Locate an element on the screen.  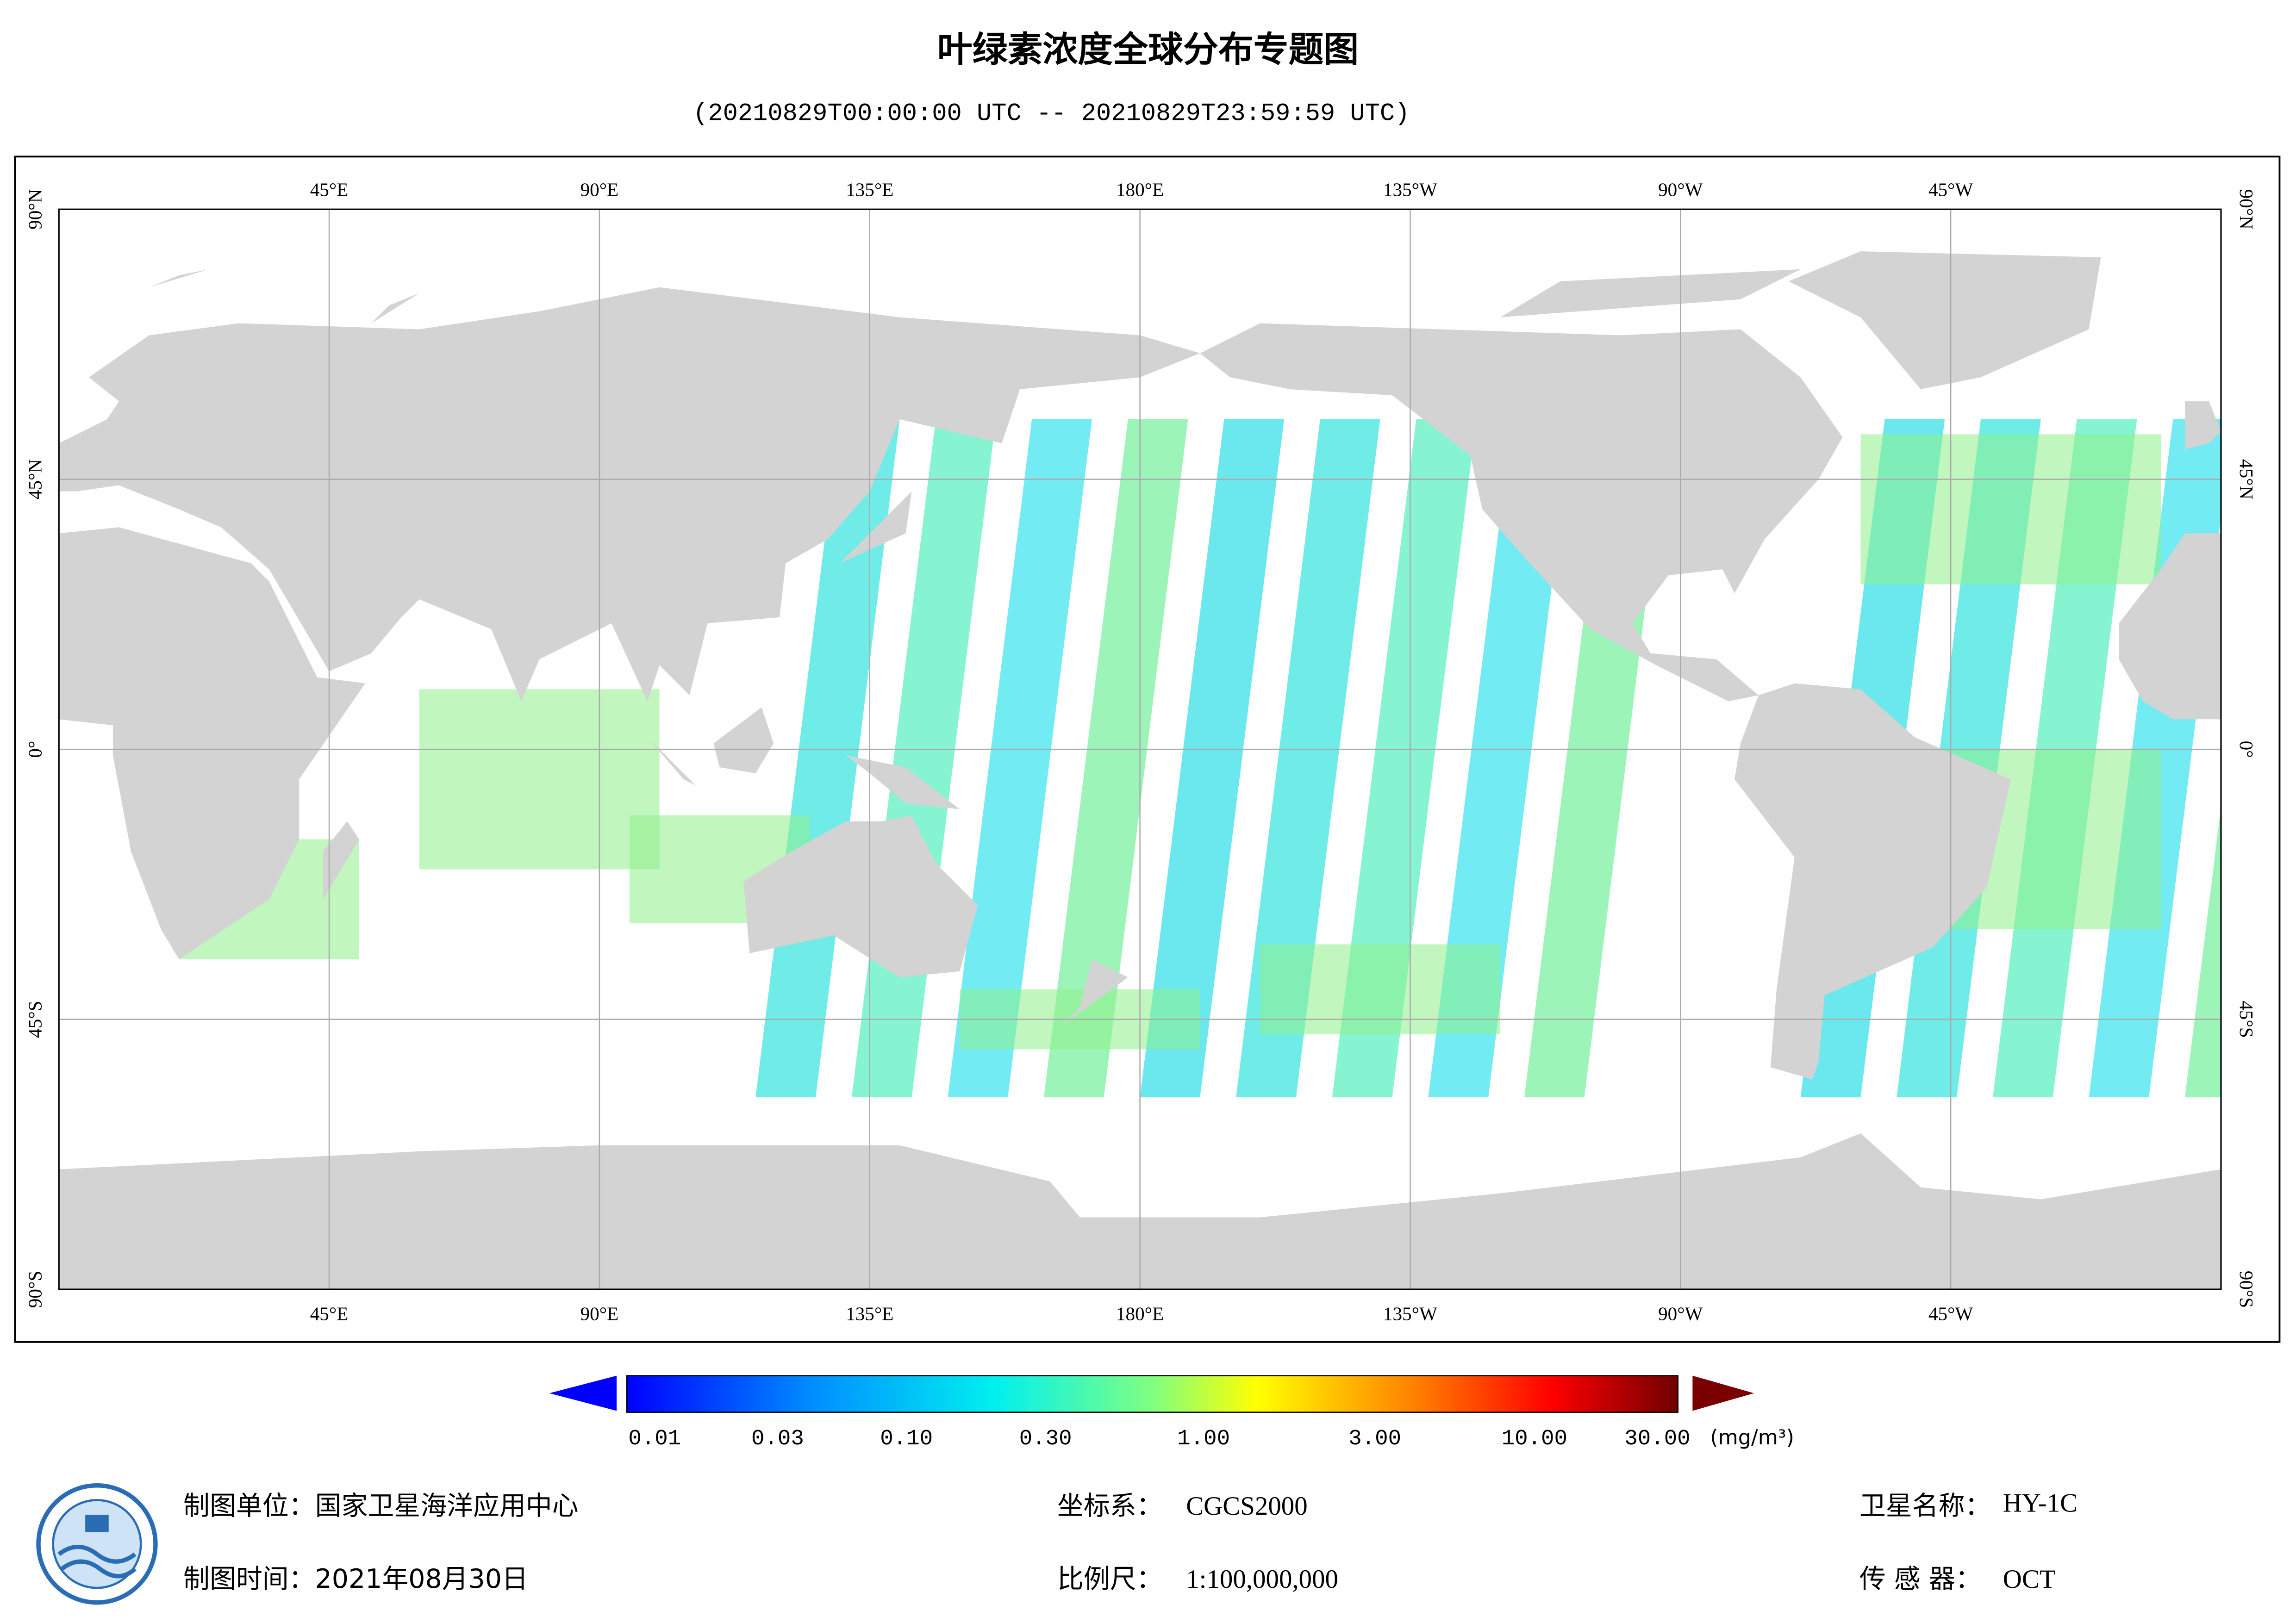
lon-label-bottom: 45°W is located at coordinates (1950, 1313).